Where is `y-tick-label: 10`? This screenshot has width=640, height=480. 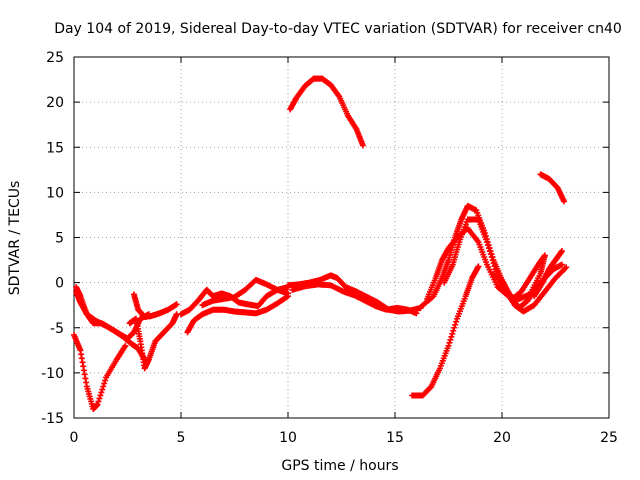
y-tick-label: 10 is located at coordinates (55, 193).